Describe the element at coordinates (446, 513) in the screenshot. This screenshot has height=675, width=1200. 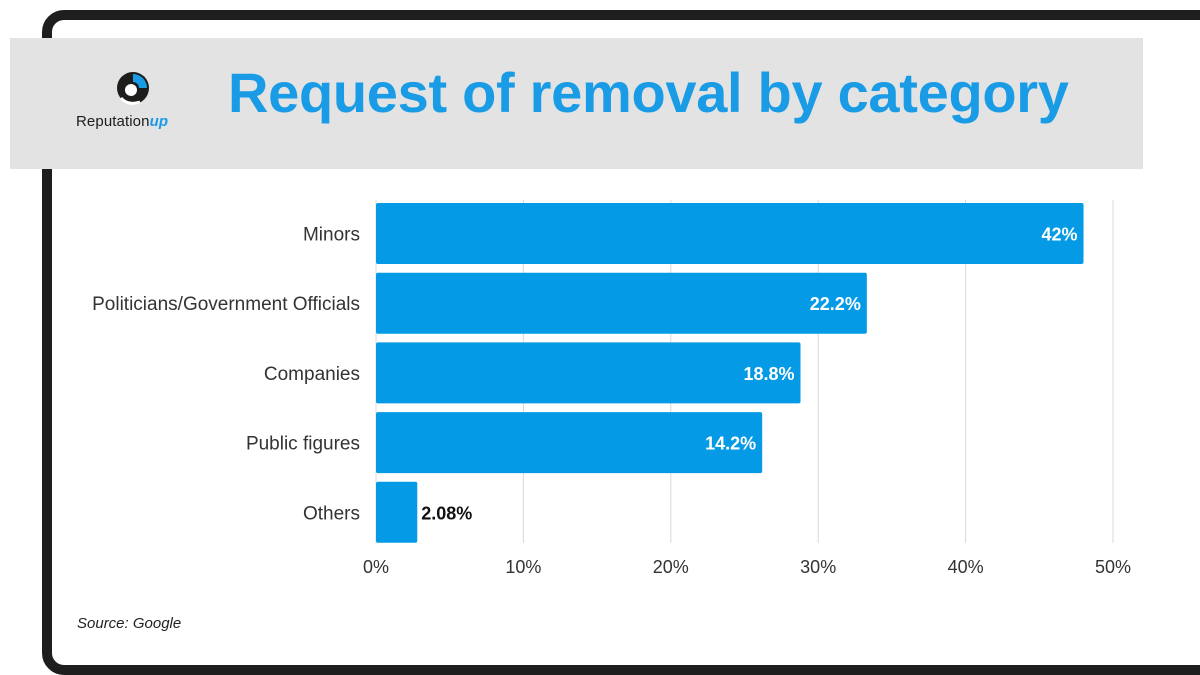
I see `data-label: 2.08%` at that location.